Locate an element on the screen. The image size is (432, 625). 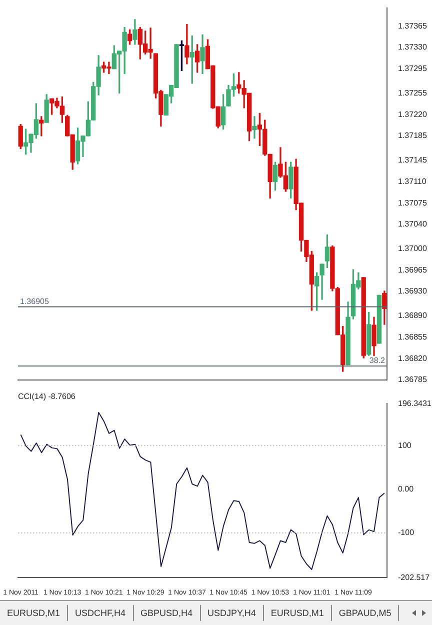
text: USDCHF,H4 is located at coordinates (101, 613).